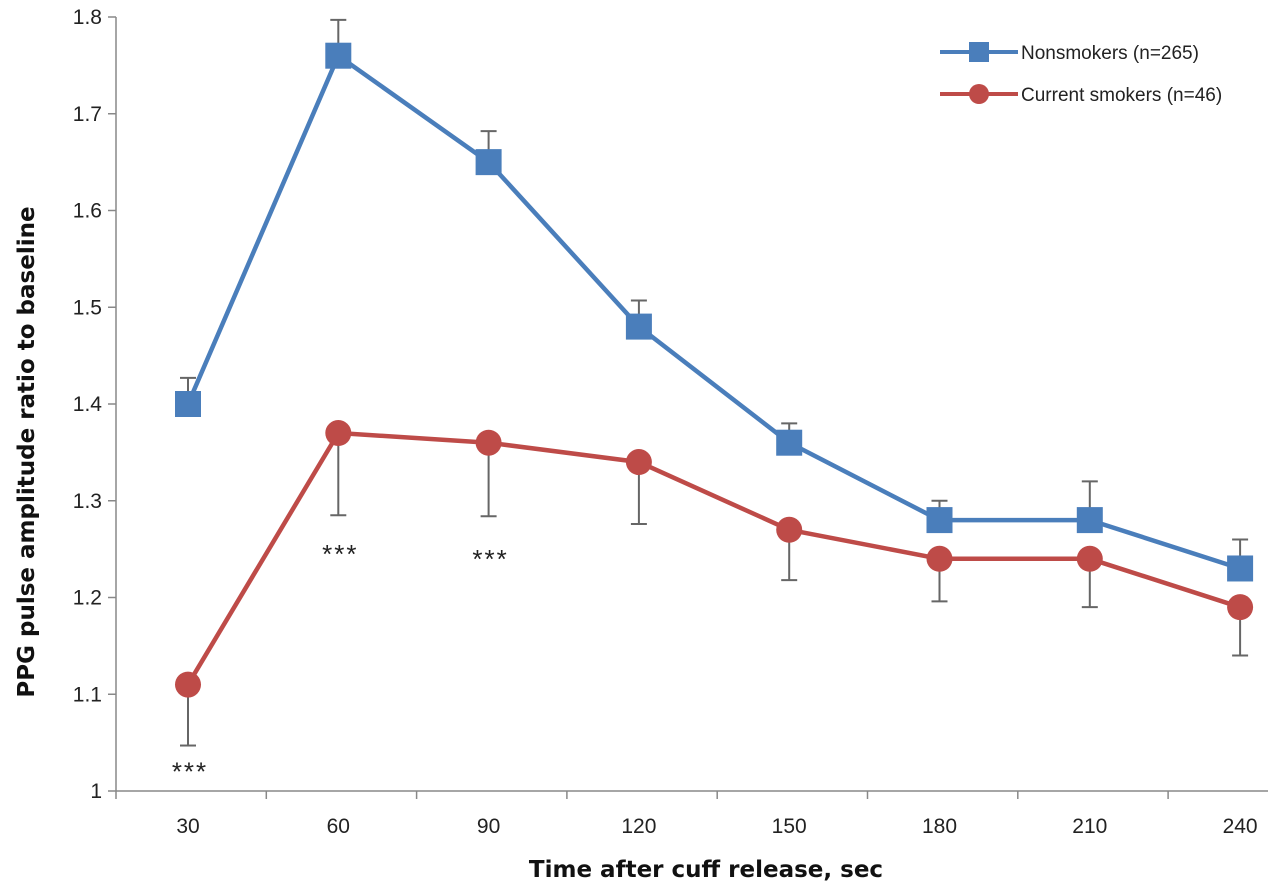 The width and height of the screenshot is (1280, 887). I want to click on legend-marker-smokers, so click(979, 94).